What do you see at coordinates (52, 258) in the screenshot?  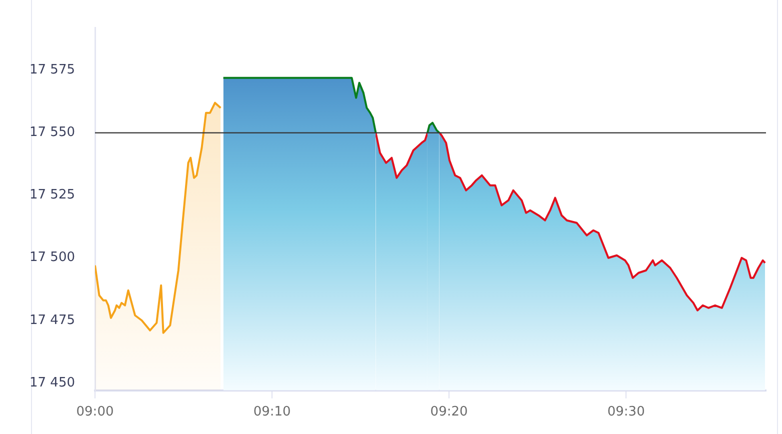 I see `y-tick-label: 17 500` at bounding box center [52, 258].